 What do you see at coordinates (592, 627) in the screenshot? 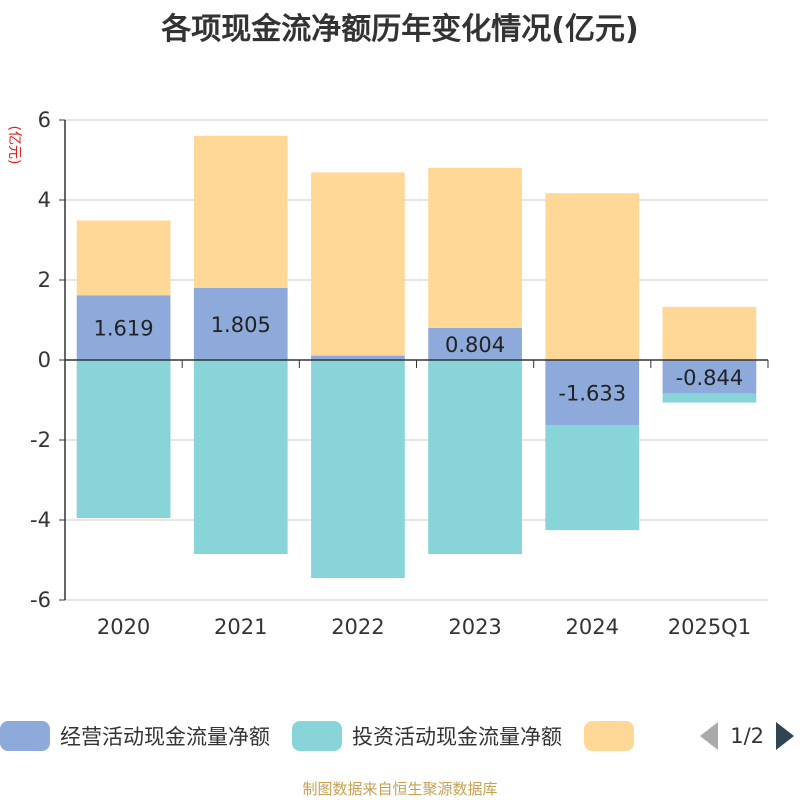
I see `x-tick-label: 2024` at bounding box center [592, 627].